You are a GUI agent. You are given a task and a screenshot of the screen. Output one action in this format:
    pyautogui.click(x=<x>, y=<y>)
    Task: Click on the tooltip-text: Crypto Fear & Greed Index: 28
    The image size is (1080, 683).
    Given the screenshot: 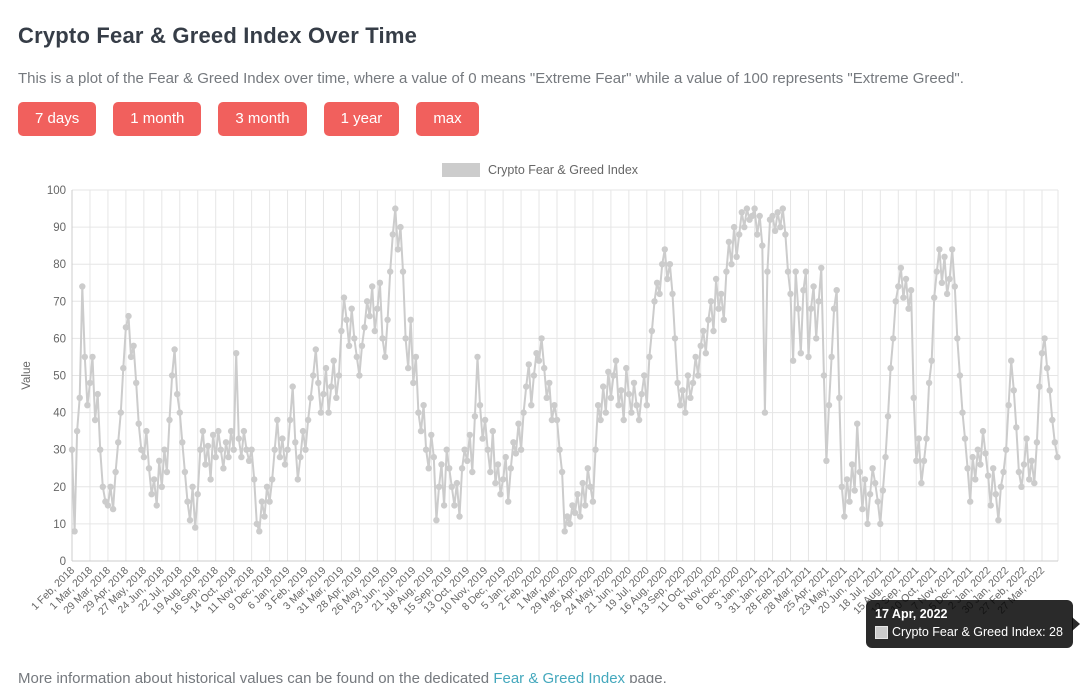 What is the action you would take?
    pyautogui.click(x=977, y=632)
    